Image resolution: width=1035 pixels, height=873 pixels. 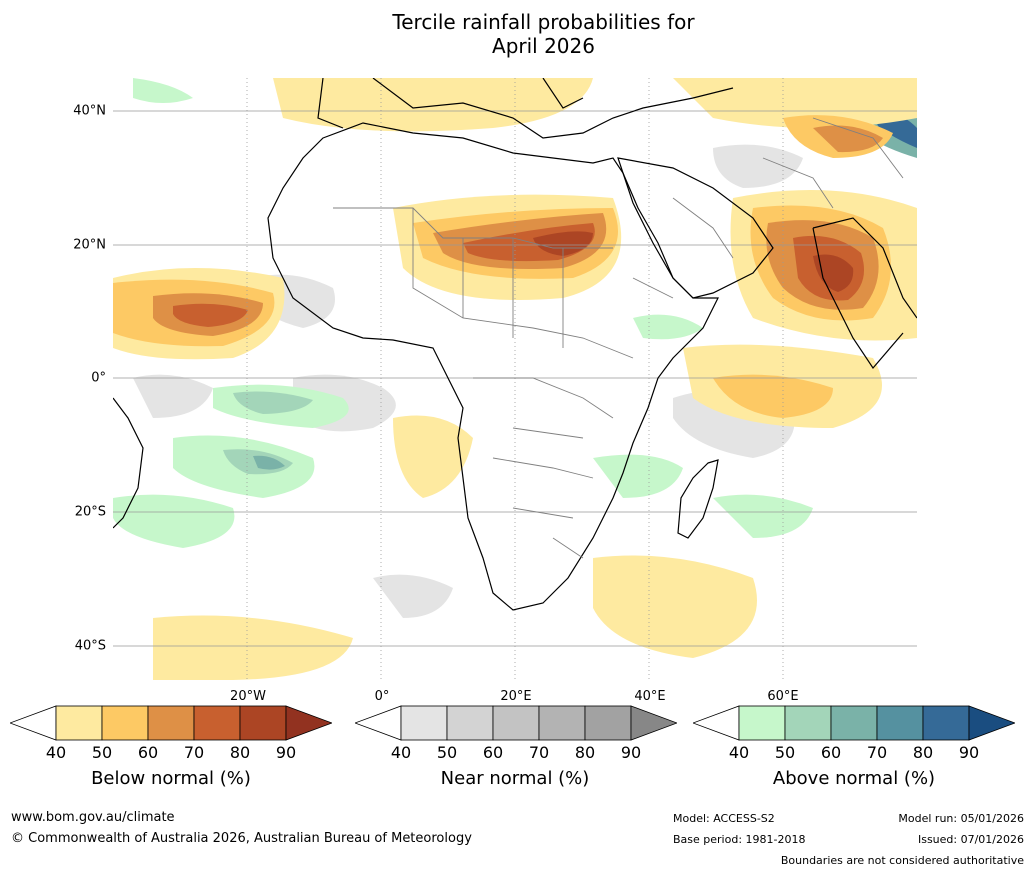 What do you see at coordinates (543, 46) in the screenshot?
I see `title-line-2: April 2026` at bounding box center [543, 46].